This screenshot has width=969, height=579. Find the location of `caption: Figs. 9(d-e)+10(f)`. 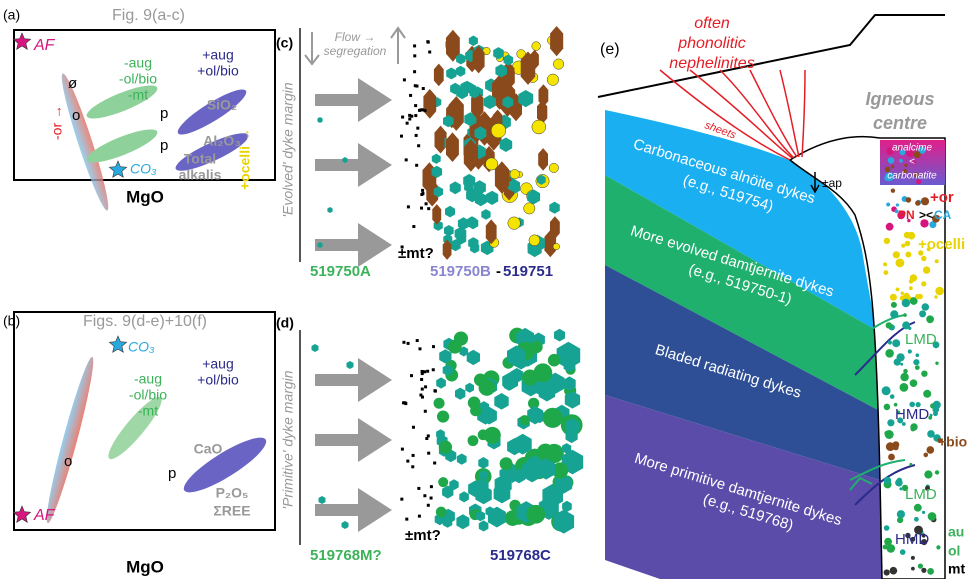

caption: Figs. 9(d-e)+10(f) is located at coordinates (145, 321).